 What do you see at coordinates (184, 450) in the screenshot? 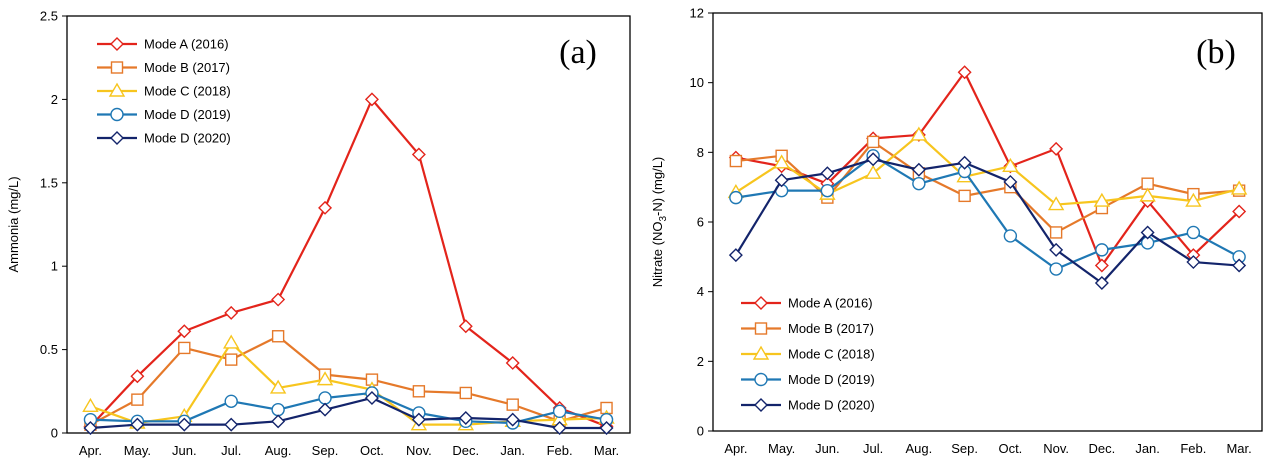
I see `x-tick-label: Jun.` at bounding box center [184, 450].